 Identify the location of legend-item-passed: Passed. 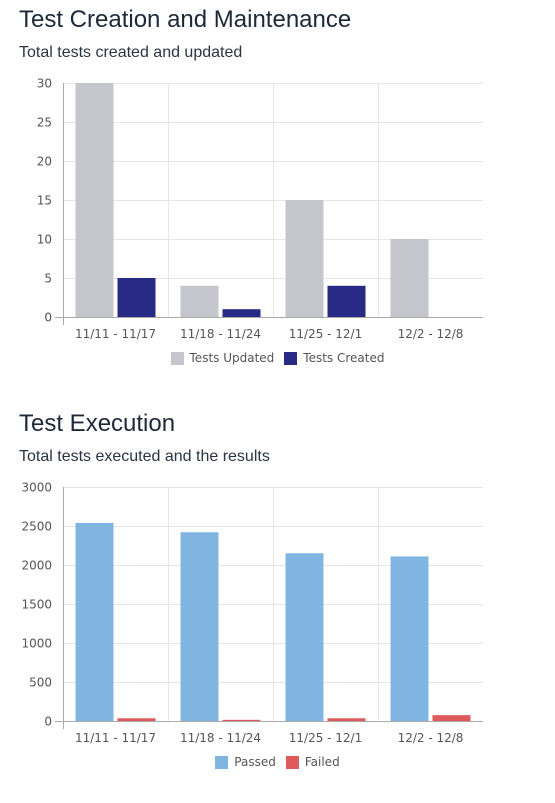
(245, 762).